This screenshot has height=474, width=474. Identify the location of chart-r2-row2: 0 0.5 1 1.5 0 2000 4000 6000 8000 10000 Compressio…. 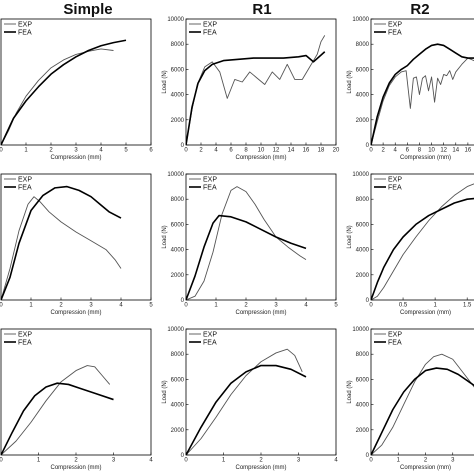
(410, 244).